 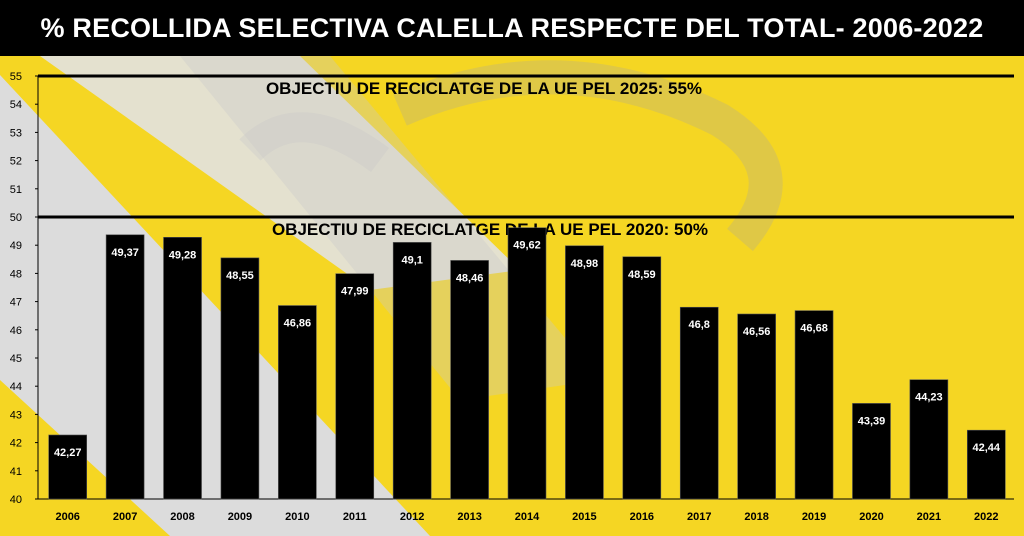 What do you see at coordinates (16, 500) in the screenshot?
I see `y-tick-label: 40` at bounding box center [16, 500].